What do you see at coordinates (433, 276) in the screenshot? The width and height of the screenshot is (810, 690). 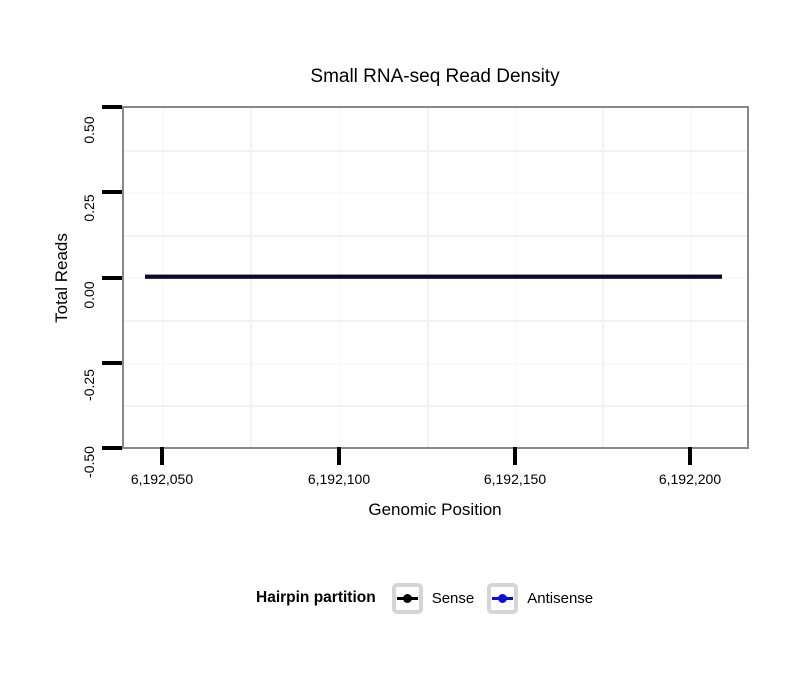 I see `data-line-sense-antisense` at bounding box center [433, 276].